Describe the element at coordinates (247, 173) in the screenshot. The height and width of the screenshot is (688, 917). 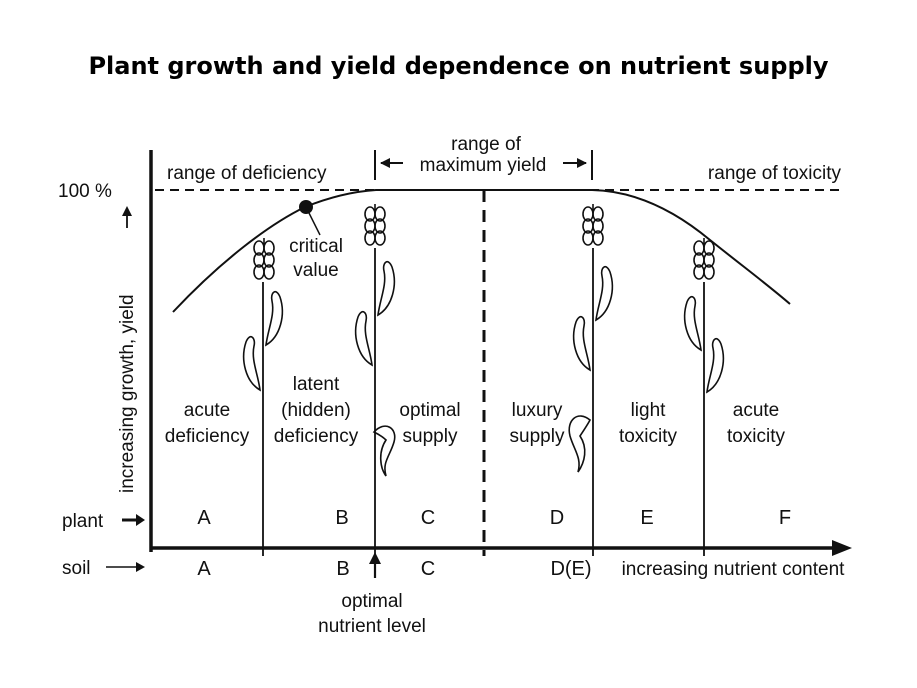
I see `range-deficiency-label: range of deficiency` at that location.